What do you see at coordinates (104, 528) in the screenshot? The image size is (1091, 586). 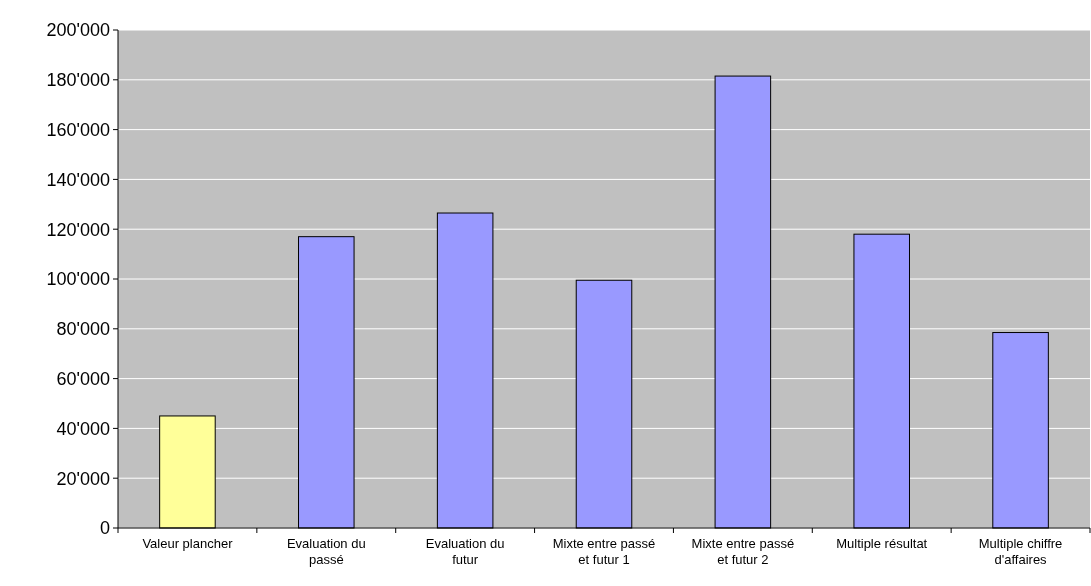 I see `y-tick-label: 0` at bounding box center [104, 528].